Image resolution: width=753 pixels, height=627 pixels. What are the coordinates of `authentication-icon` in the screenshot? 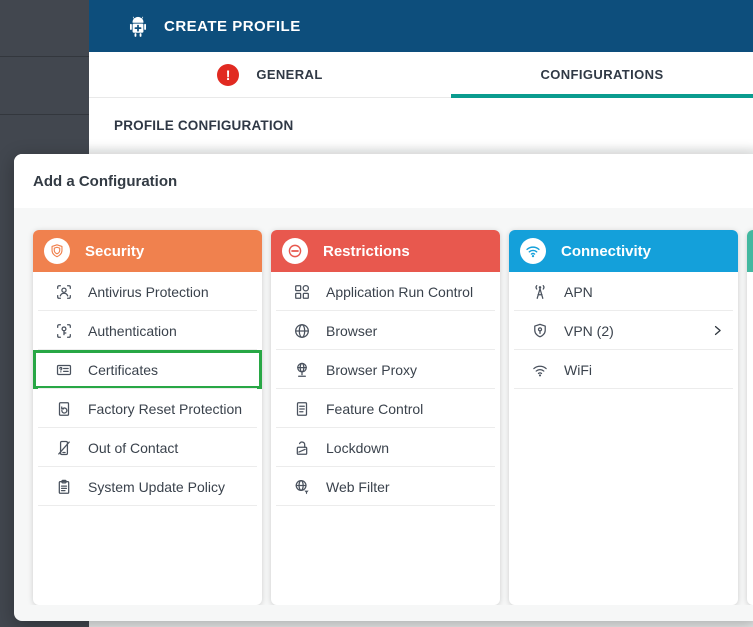 It's located at (63, 330).